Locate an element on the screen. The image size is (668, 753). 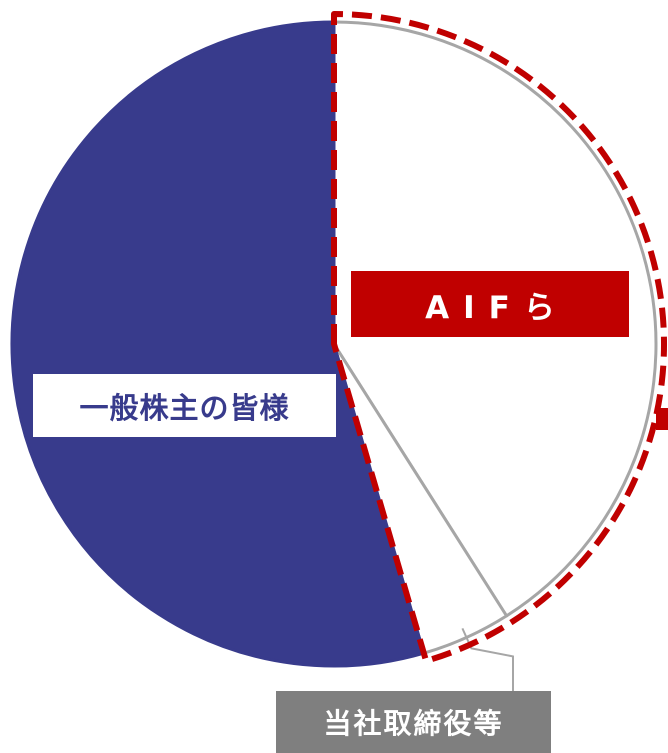
highlight-marker is located at coordinates (662, 419).